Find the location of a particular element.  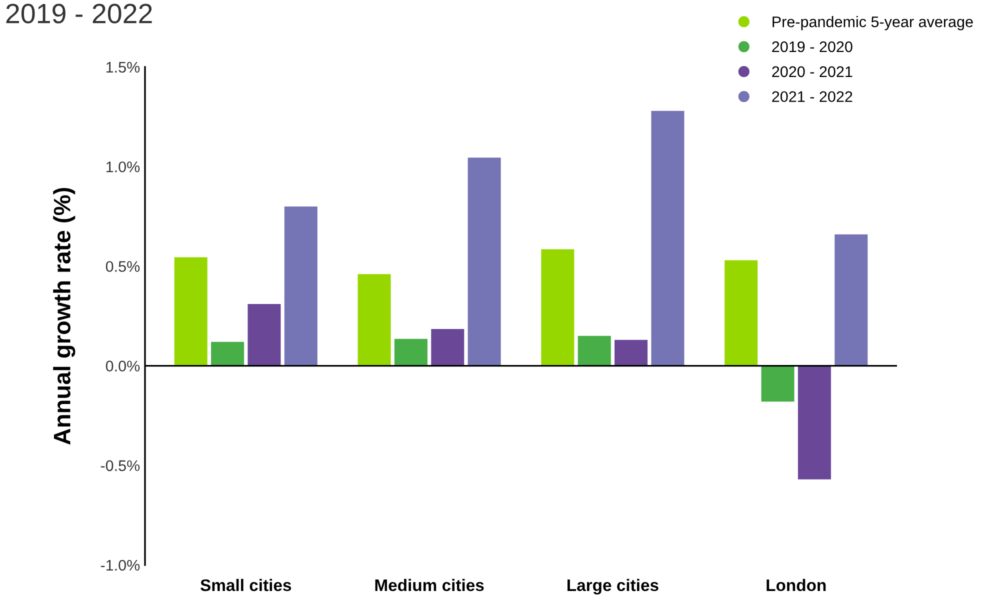

x-tick-label: Medium cities is located at coordinates (429, 585).